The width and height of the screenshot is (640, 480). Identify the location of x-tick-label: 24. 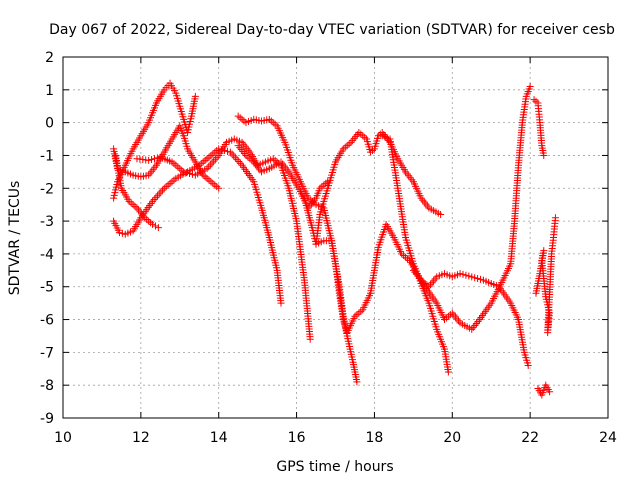
(608, 438).